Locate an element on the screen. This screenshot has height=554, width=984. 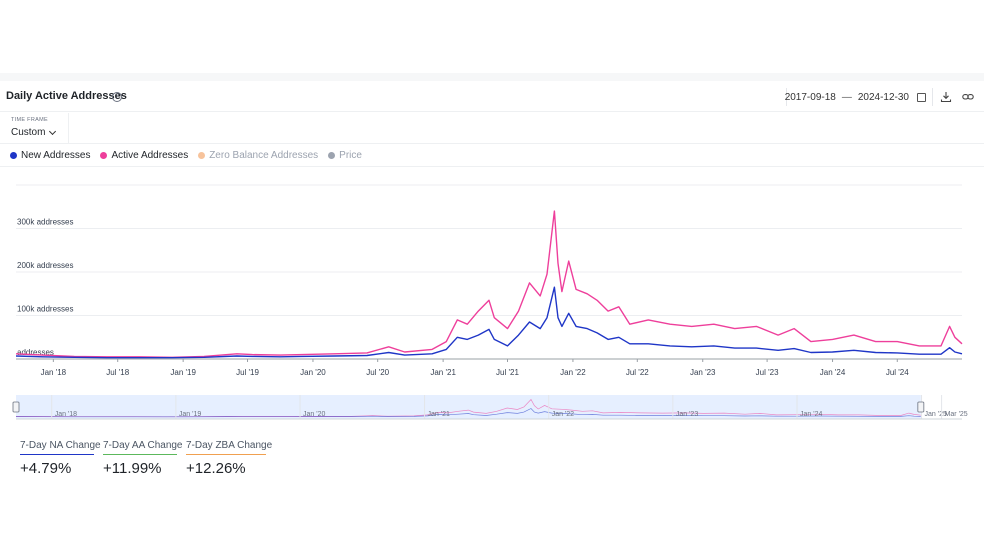
timeframe-select: Custom is located at coordinates (34, 132).